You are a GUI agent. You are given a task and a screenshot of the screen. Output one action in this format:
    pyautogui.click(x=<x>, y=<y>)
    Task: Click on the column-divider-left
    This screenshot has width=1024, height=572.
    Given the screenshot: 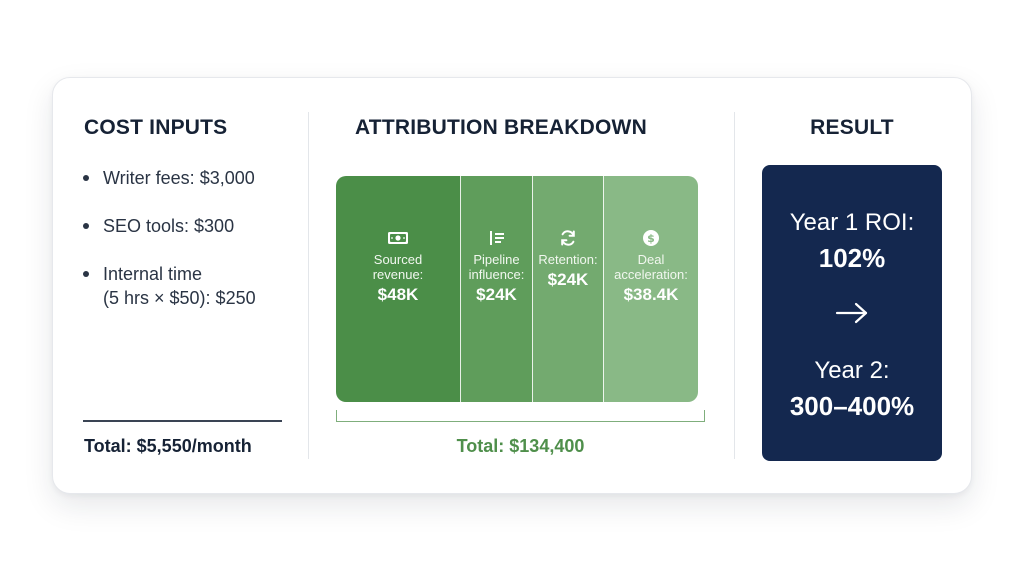 What is the action you would take?
    pyautogui.click(x=308, y=285)
    